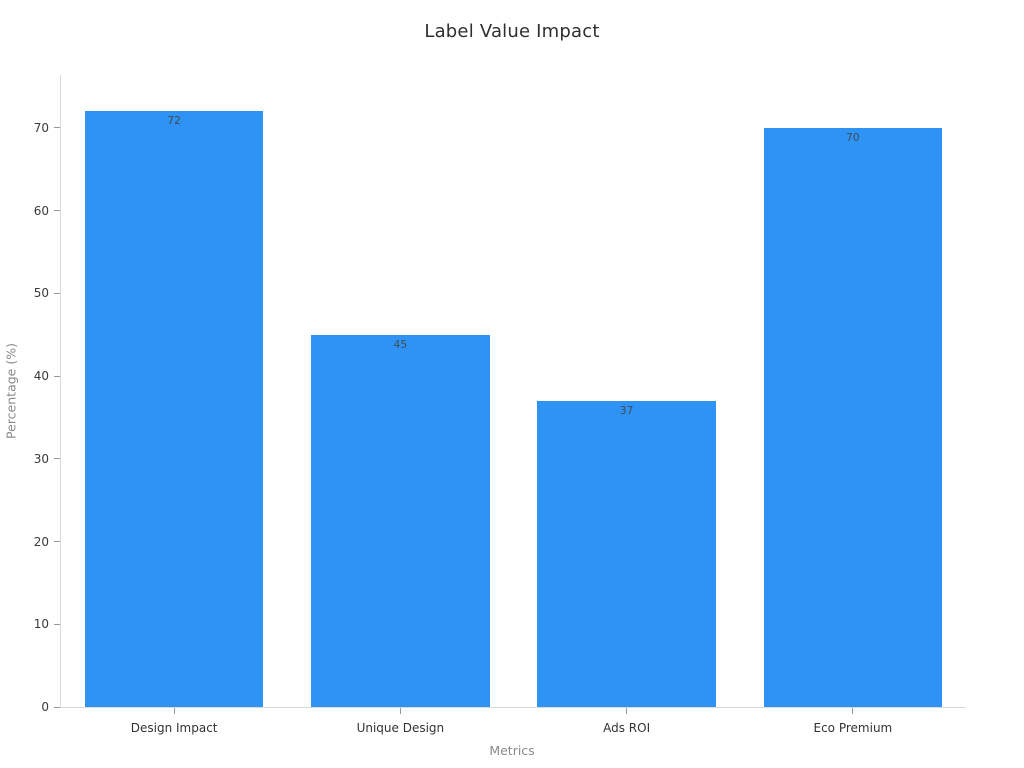  What do you see at coordinates (41, 210) in the screenshot?
I see `y-tick-label: 60` at bounding box center [41, 210].